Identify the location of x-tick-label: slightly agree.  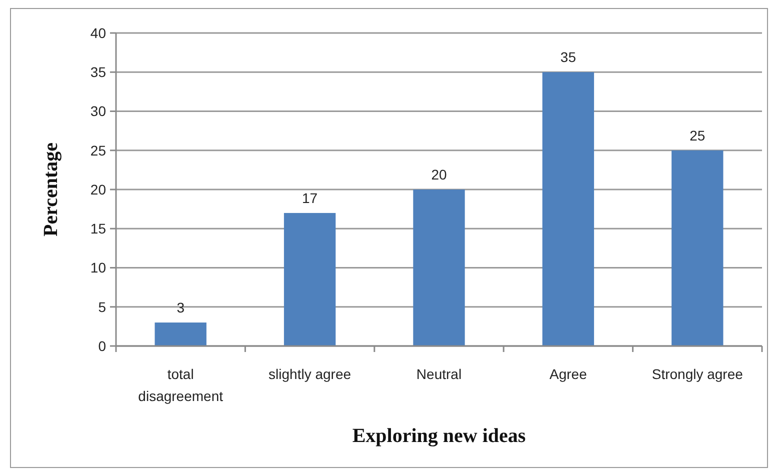
(310, 374).